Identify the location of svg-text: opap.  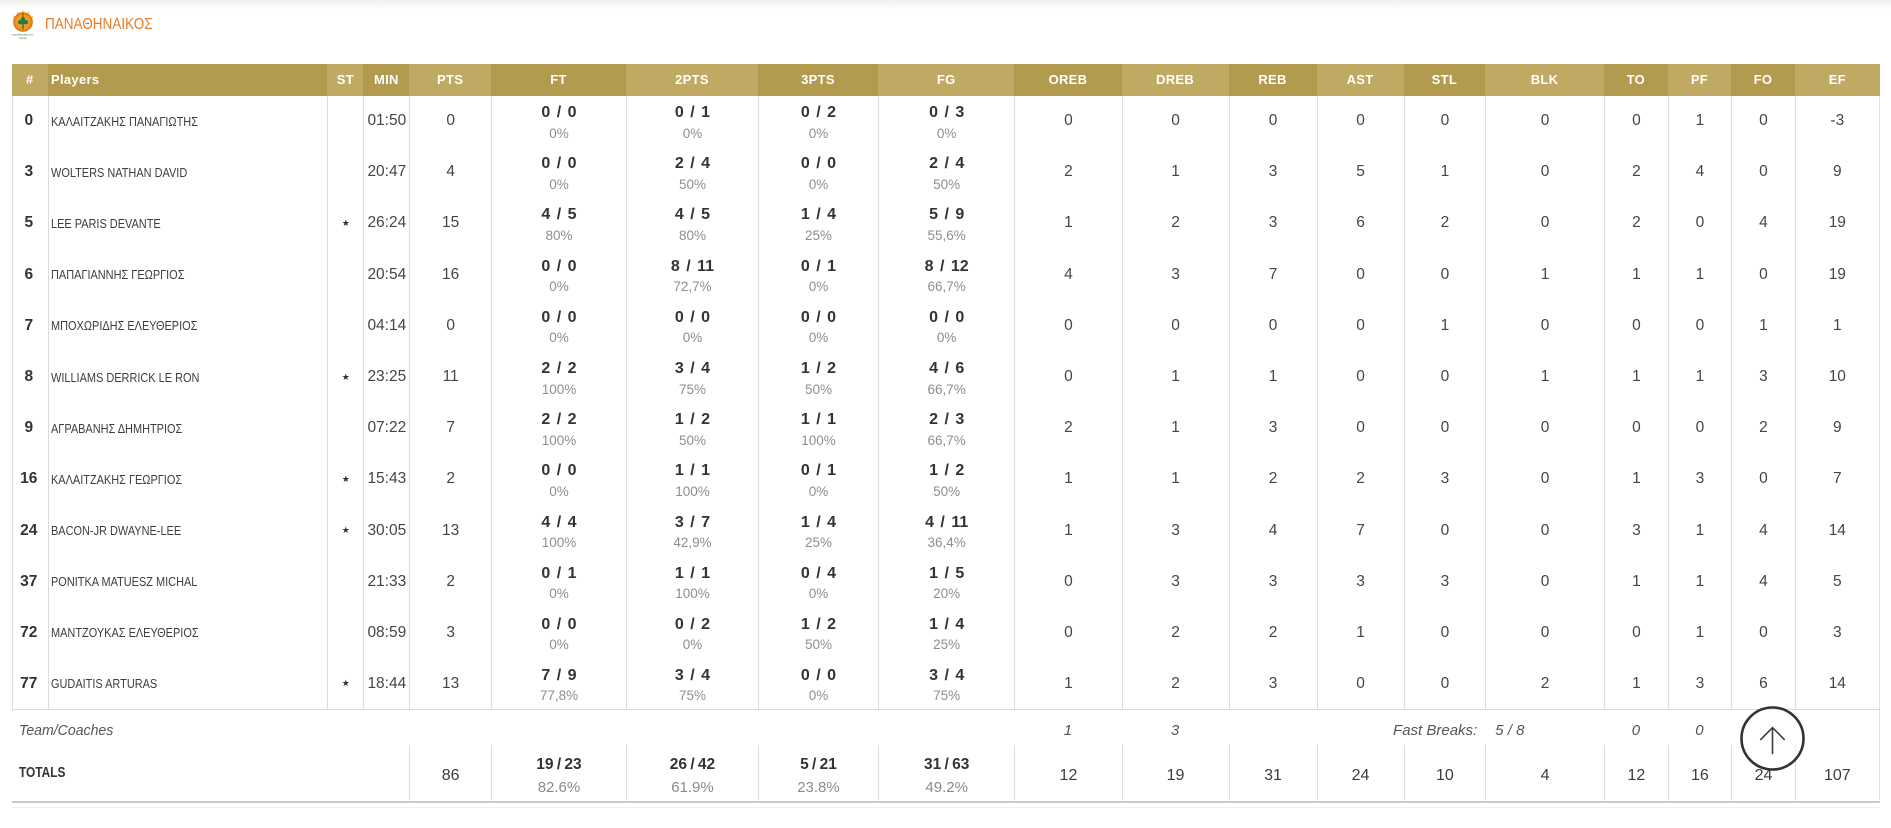
(23, 38).